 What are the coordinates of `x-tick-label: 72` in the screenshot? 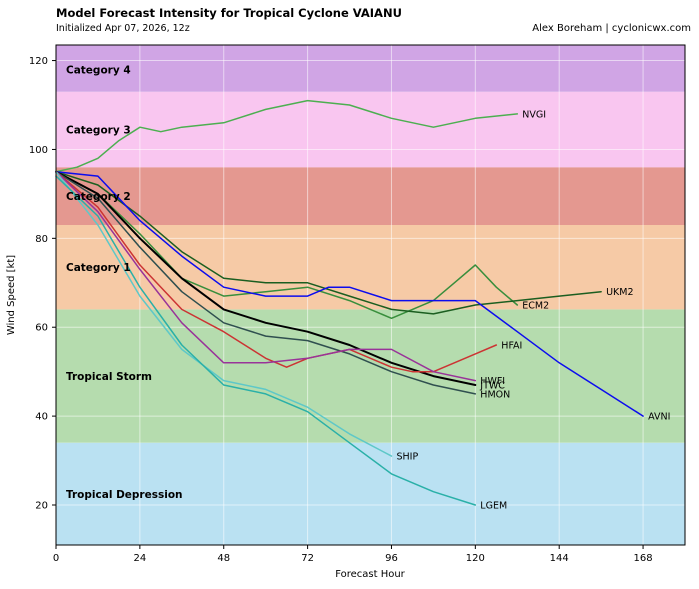 It's located at (307, 558).